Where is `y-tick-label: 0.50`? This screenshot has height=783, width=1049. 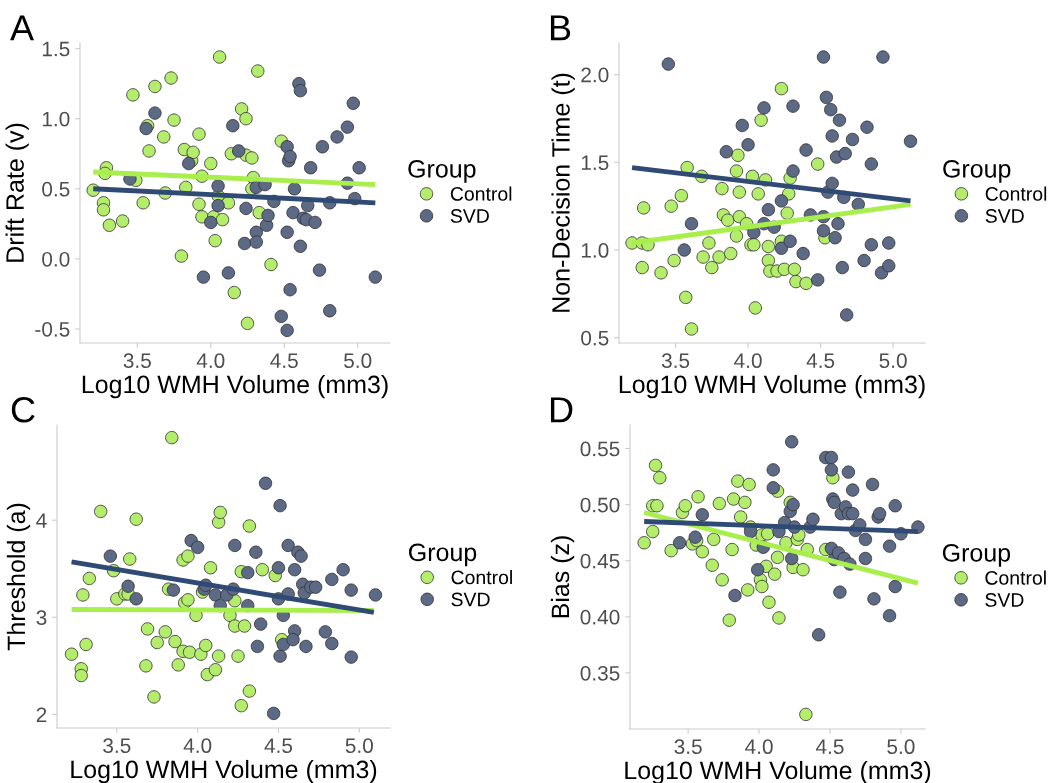 y-tick-label: 0.50 is located at coordinates (600, 505).